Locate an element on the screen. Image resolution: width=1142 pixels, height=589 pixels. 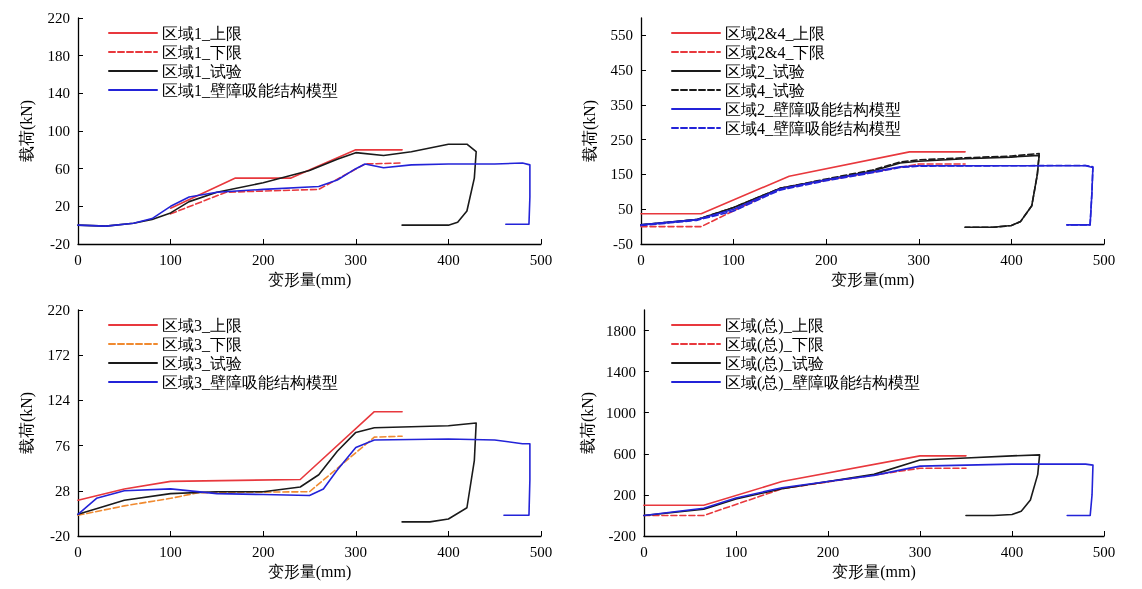
y-tick-label: 1000 is located at coordinates (620, 412).